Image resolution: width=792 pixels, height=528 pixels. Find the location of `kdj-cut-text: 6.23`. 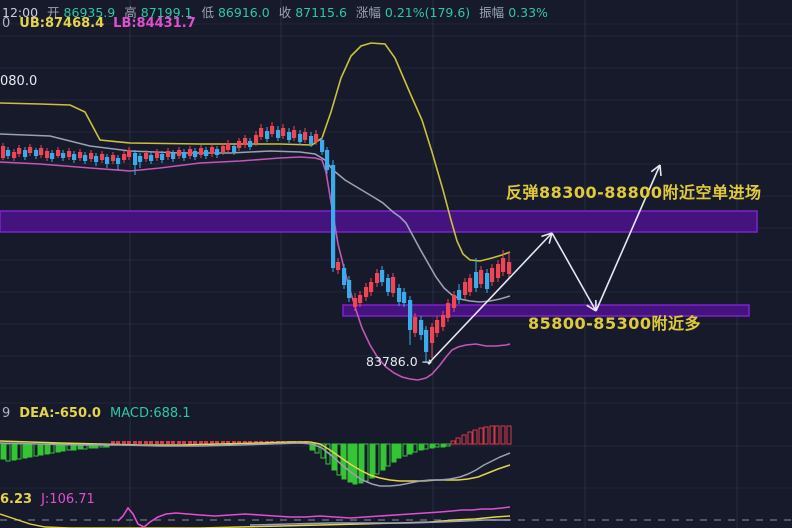

kdj-cut-text: 6.23 is located at coordinates (16, 499).